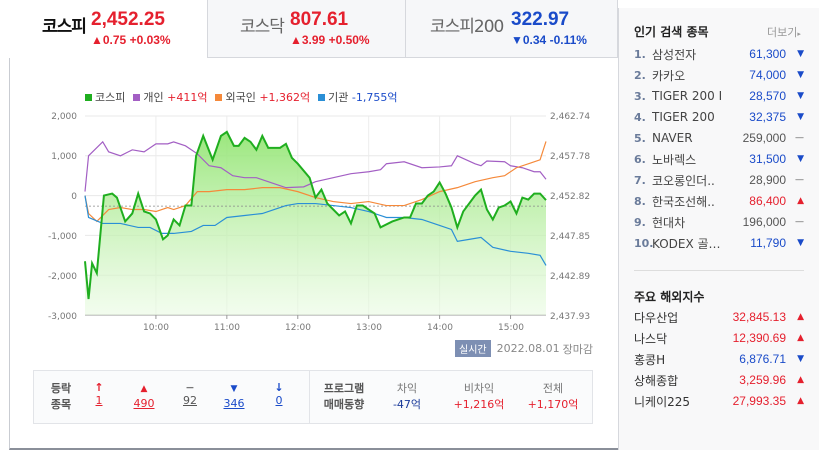 The image size is (826, 456). Describe the element at coordinates (719, 138) in the screenshot. I see `popular-item: 5. NAVER 259,000 —` at that location.